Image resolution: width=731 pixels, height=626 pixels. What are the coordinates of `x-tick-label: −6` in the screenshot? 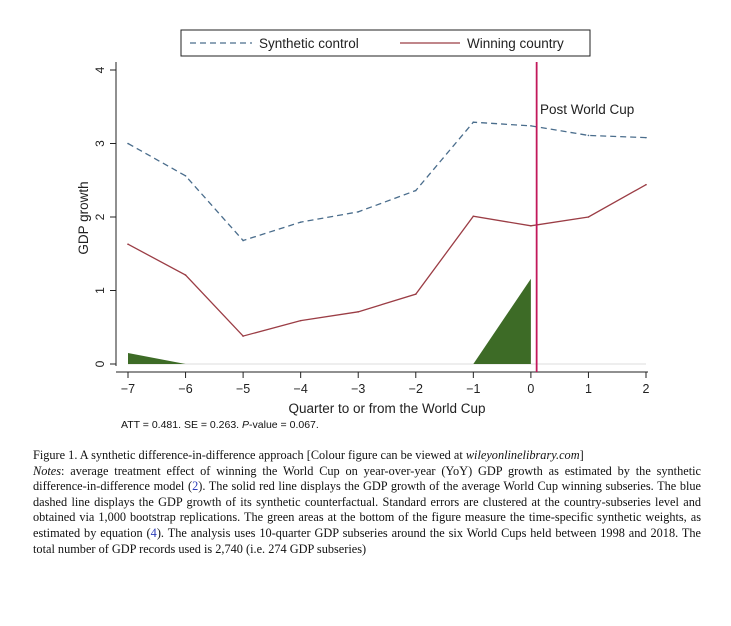 It's located at (185, 389).